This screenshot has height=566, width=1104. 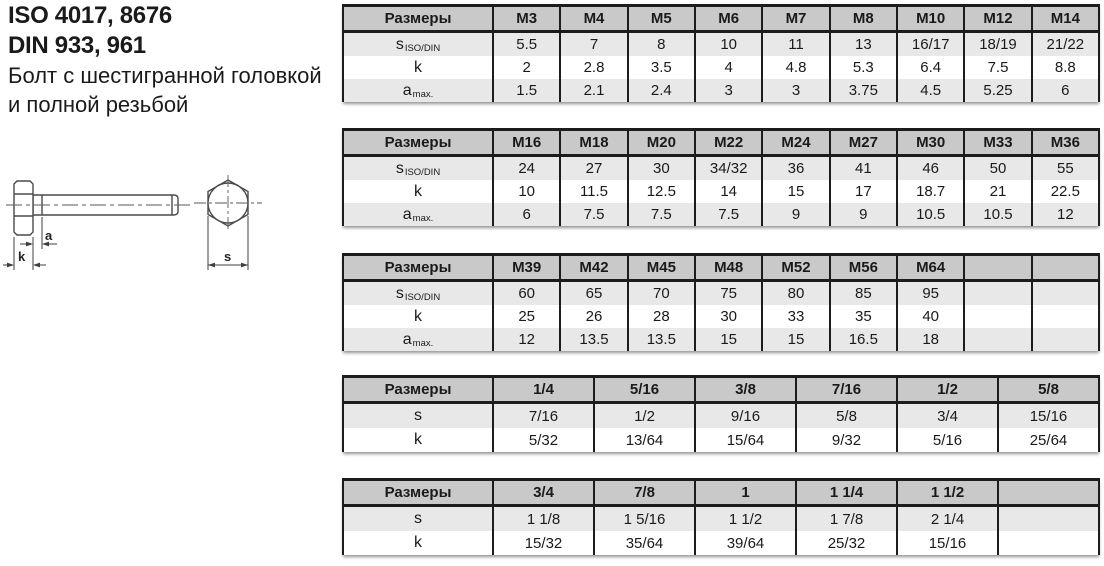 I want to click on column-header: M18, so click(x=593, y=144).